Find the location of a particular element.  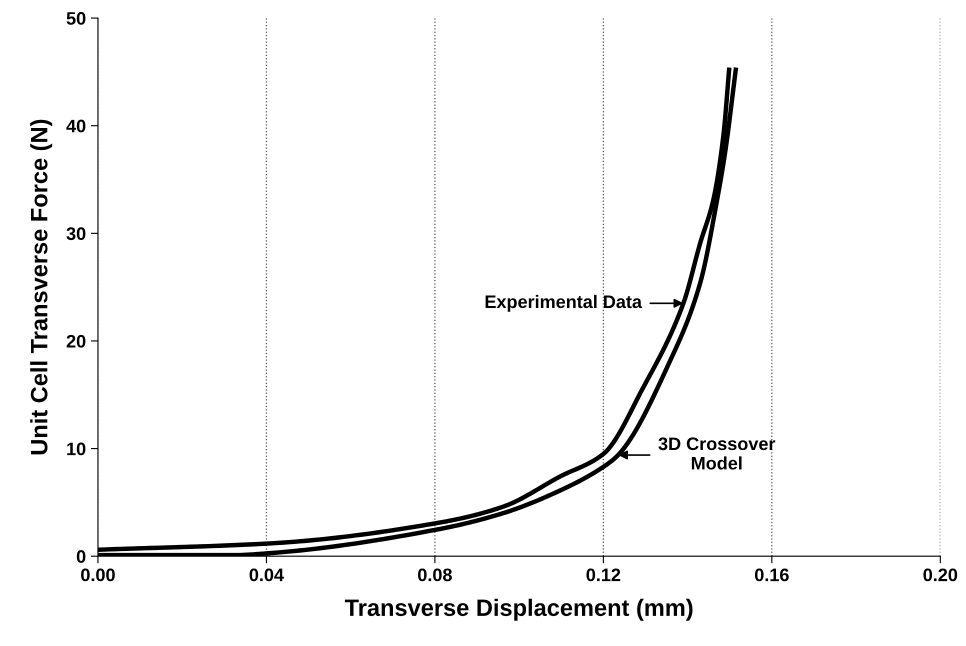

x-tick-label: 0.12 is located at coordinates (603, 575).